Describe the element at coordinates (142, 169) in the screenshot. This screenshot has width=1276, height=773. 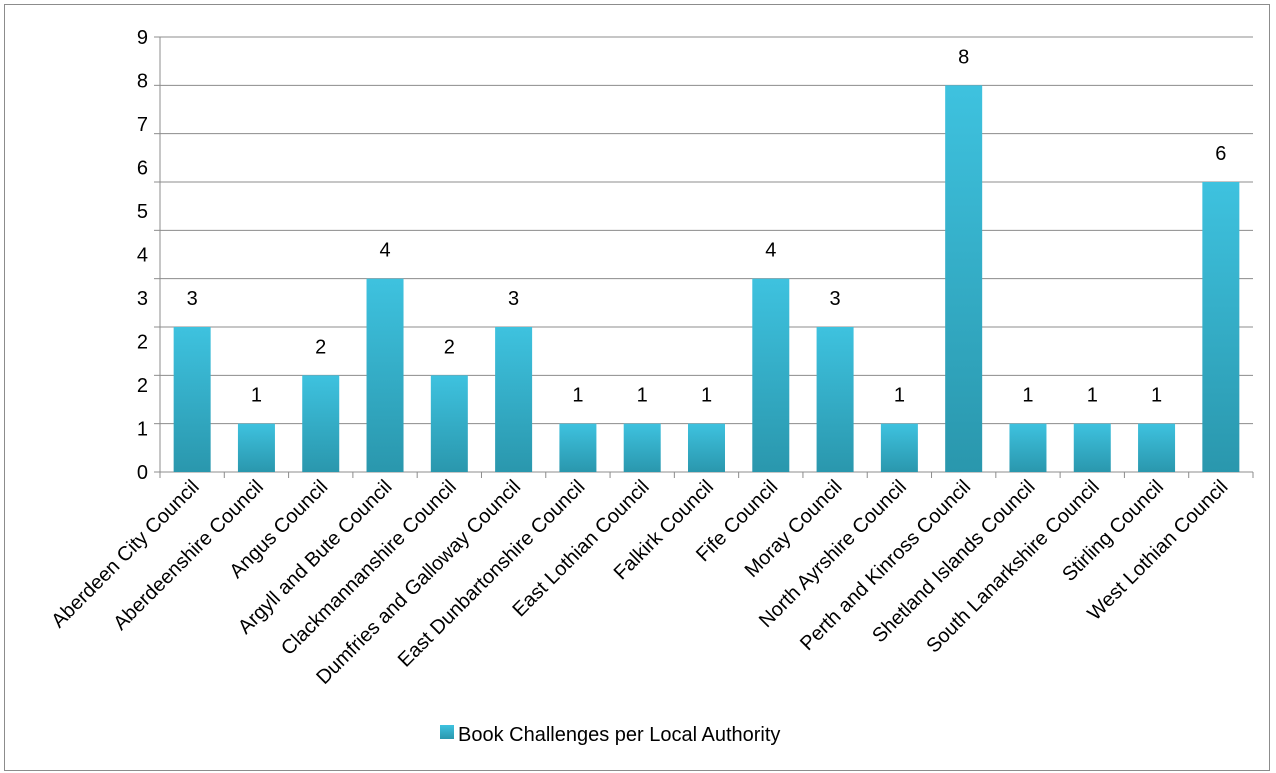
I see `y-tick-label: 6` at that location.